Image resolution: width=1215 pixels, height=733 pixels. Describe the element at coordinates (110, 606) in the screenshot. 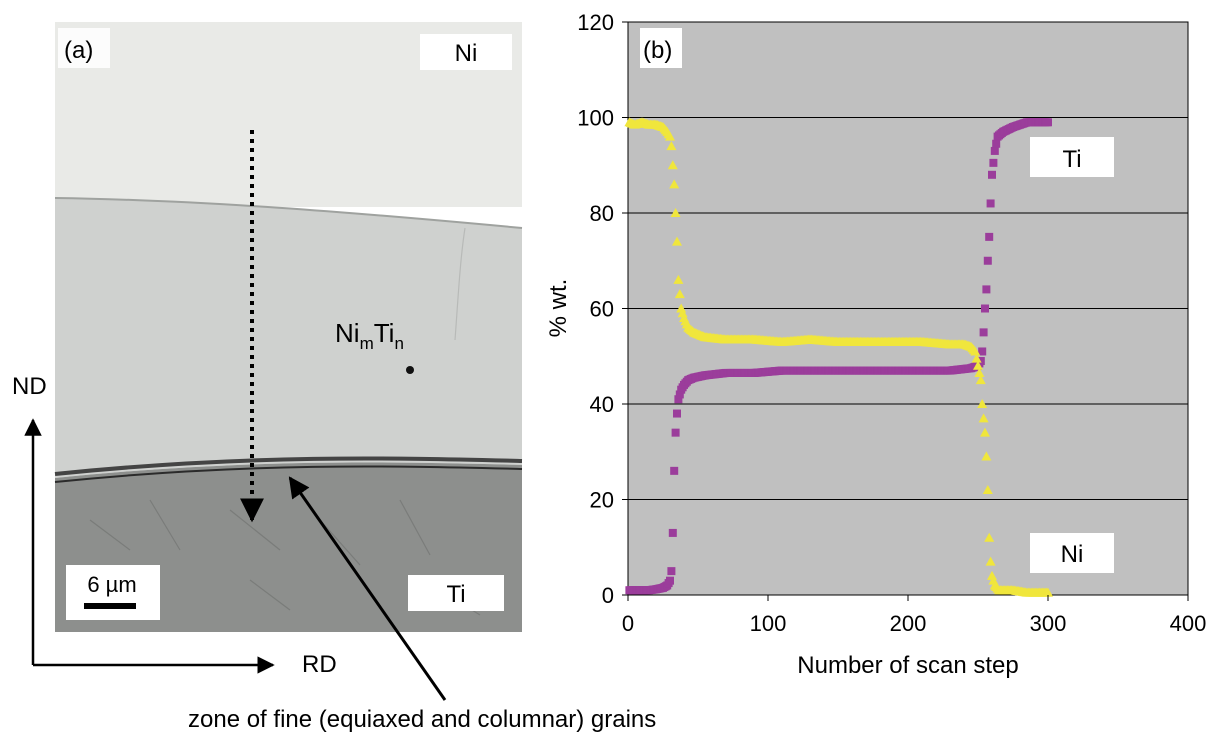

I see `scale-bar` at that location.